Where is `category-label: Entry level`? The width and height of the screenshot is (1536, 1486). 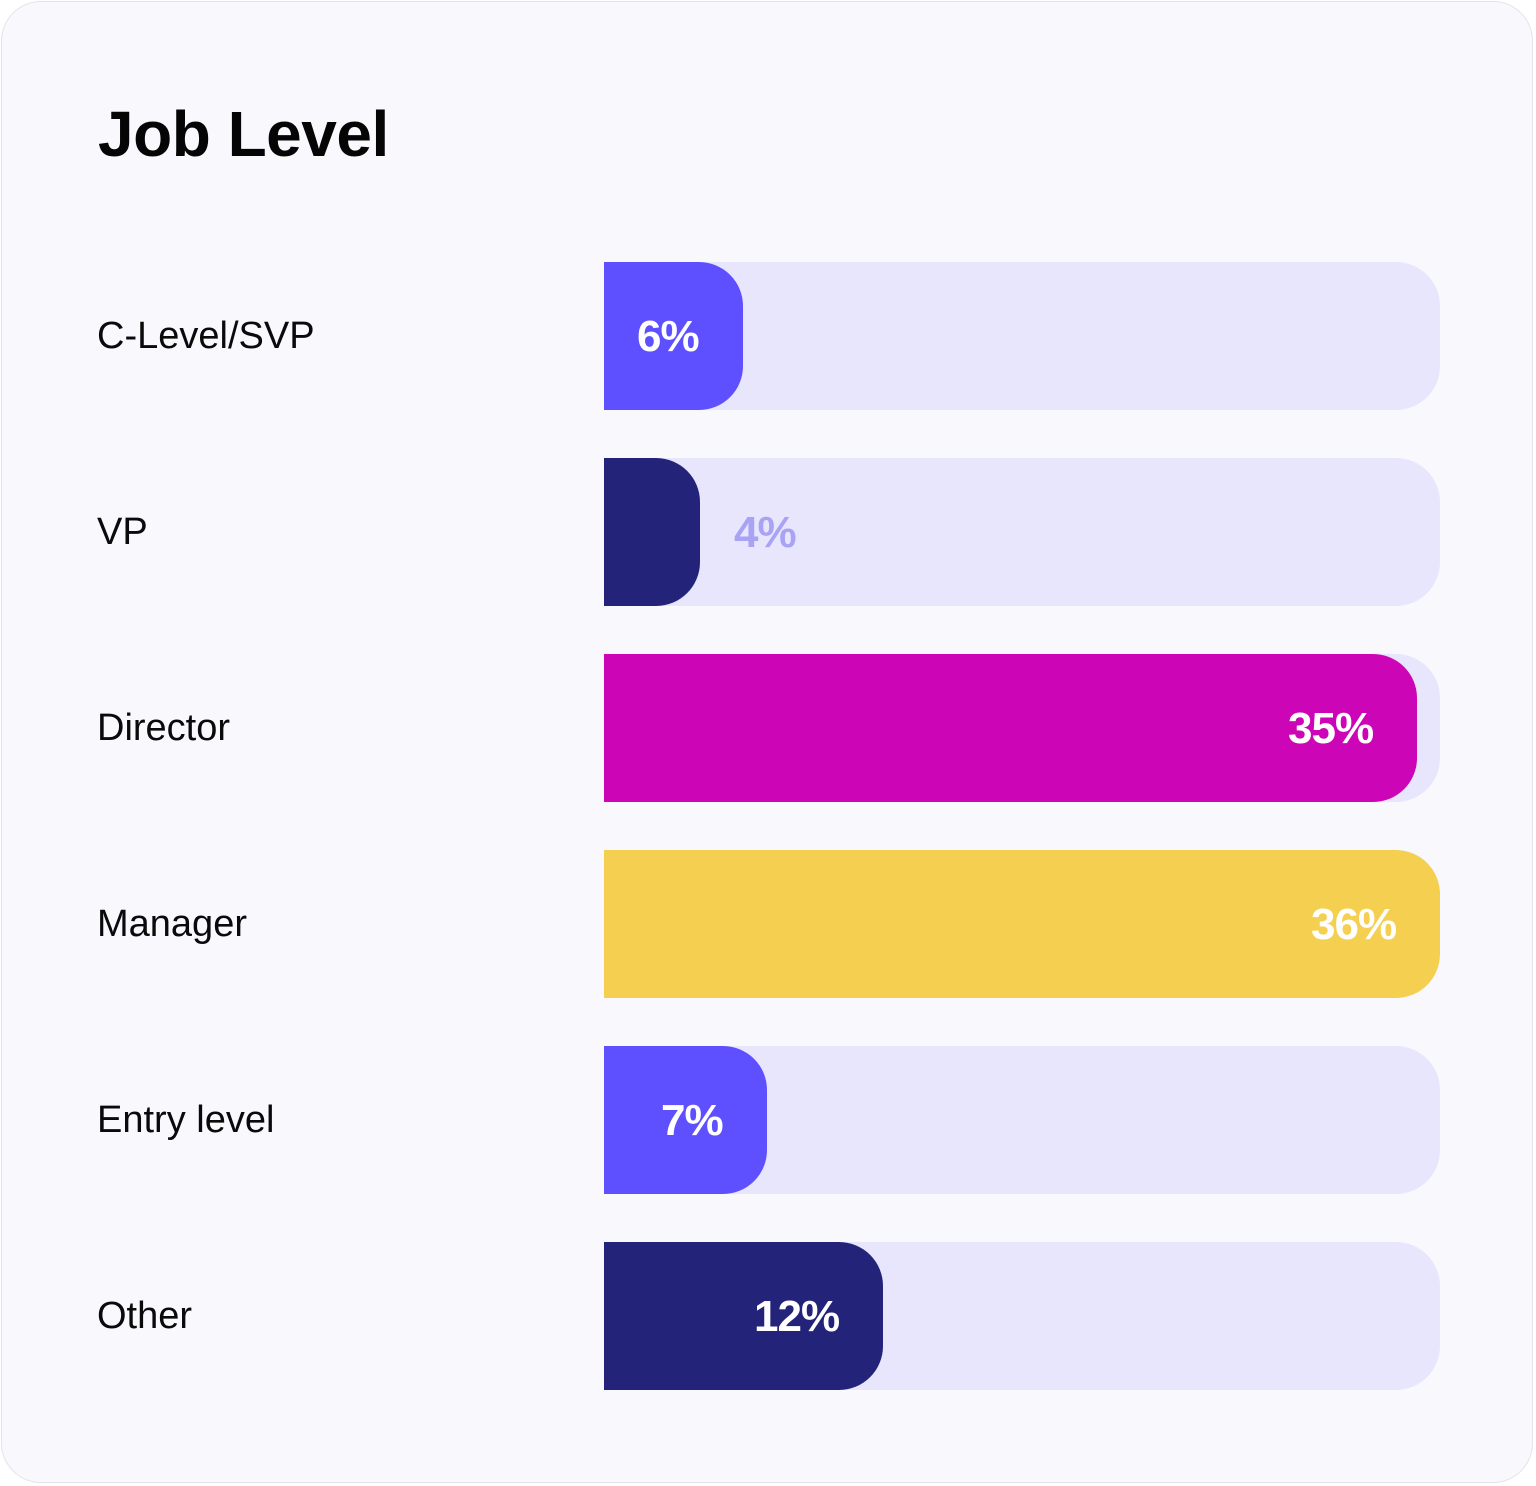 category-label: Entry level is located at coordinates (186, 1120).